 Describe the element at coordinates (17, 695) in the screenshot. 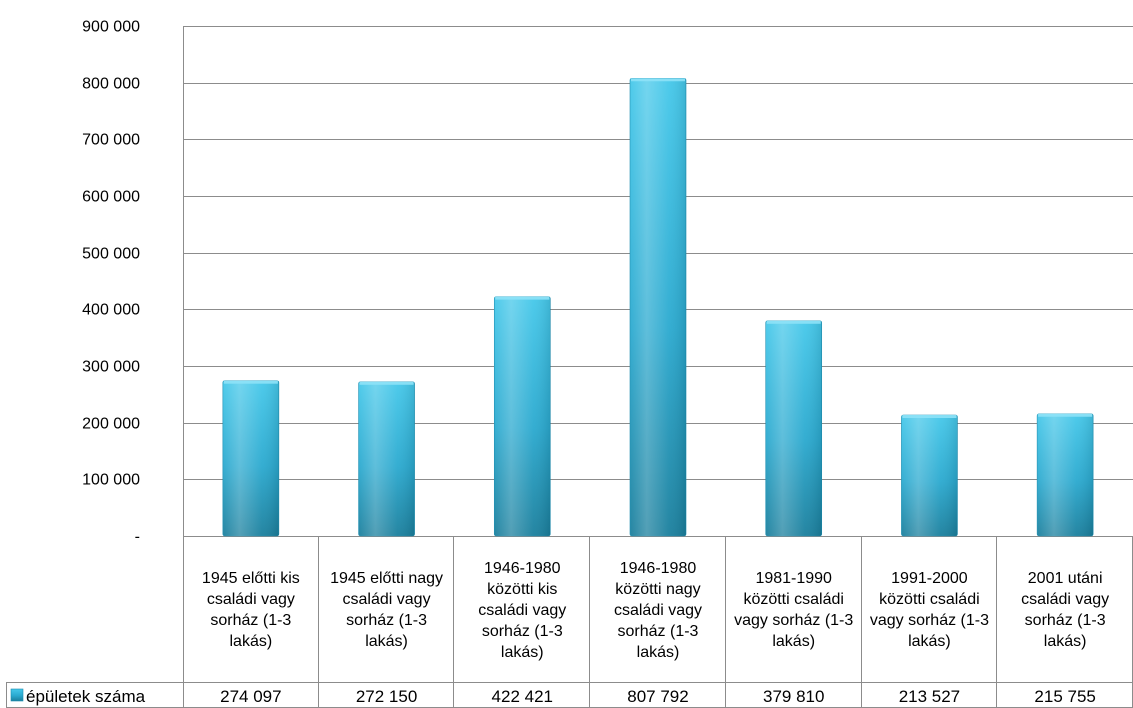

I see `legend-swatch` at that location.